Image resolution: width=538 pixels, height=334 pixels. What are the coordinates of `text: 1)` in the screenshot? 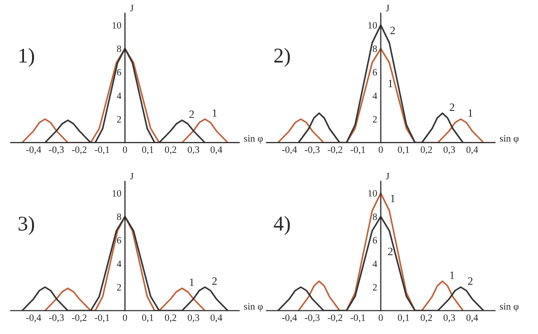 It's located at (26, 57).